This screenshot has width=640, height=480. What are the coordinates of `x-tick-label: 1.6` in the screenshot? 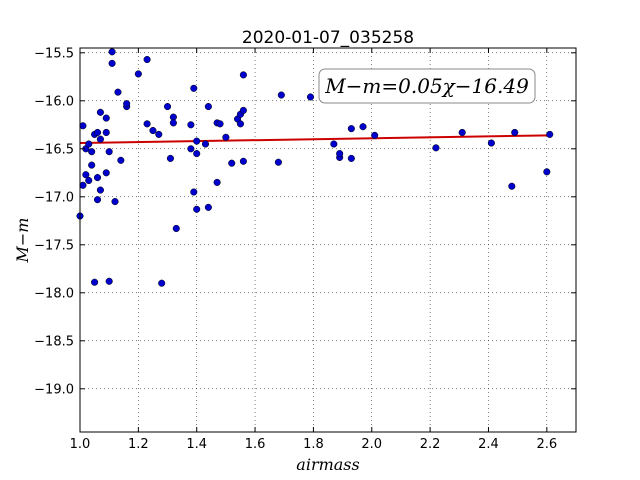 It's located at (255, 444).